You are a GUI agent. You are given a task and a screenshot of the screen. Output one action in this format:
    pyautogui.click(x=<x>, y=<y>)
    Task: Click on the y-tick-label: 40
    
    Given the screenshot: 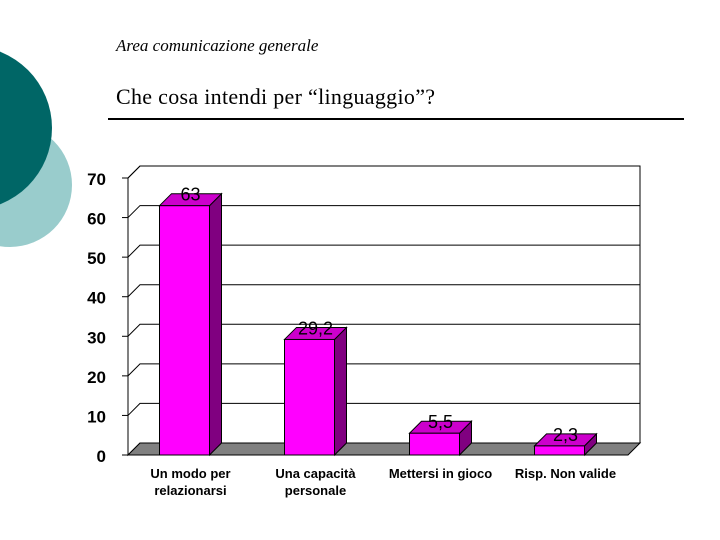 What is the action you would take?
    pyautogui.click(x=96, y=298)
    